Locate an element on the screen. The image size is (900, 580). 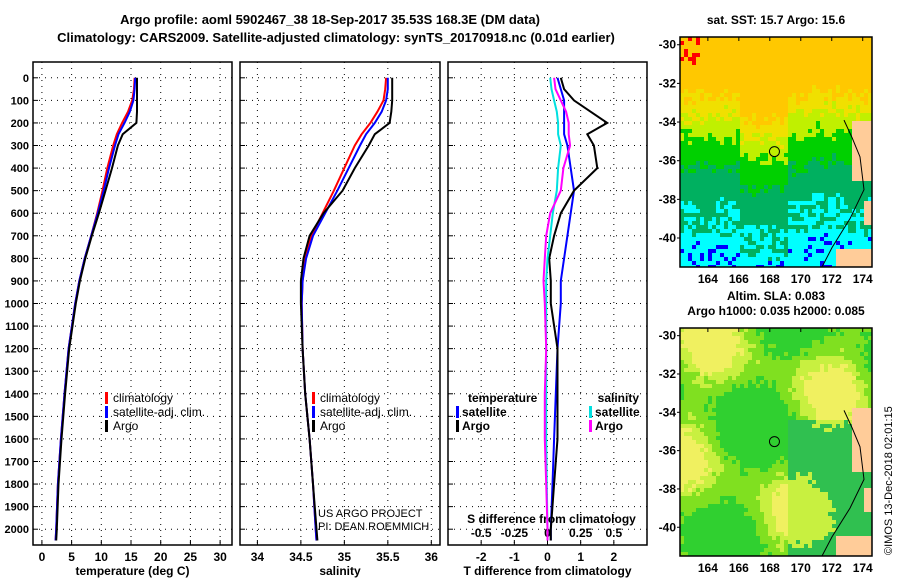
profile-line-satellite-adj-clim- is located at coordinates (344, 309).